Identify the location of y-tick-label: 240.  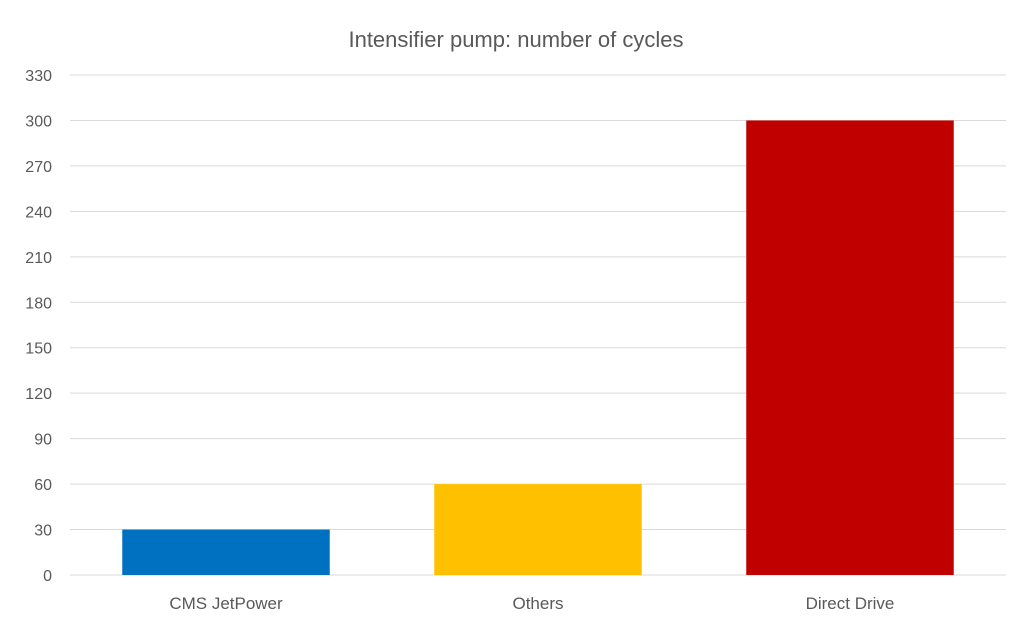
(38, 212).